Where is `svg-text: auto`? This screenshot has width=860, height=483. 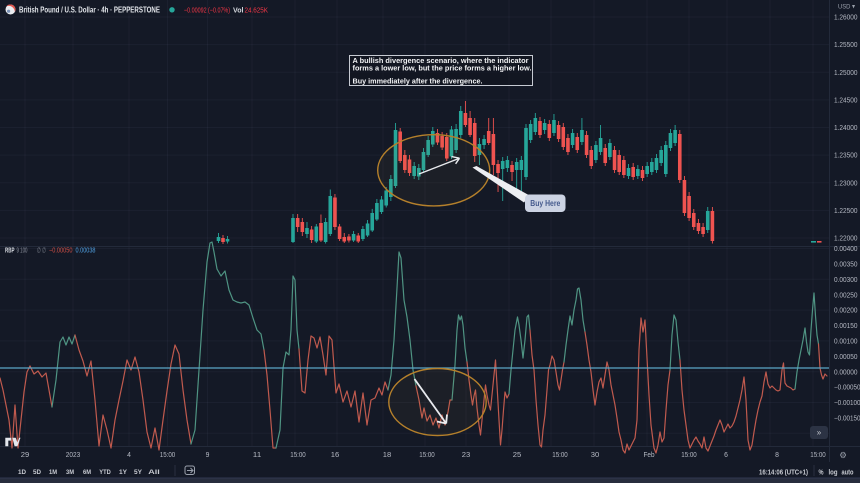
svg-text: auto is located at coordinates (848, 472).